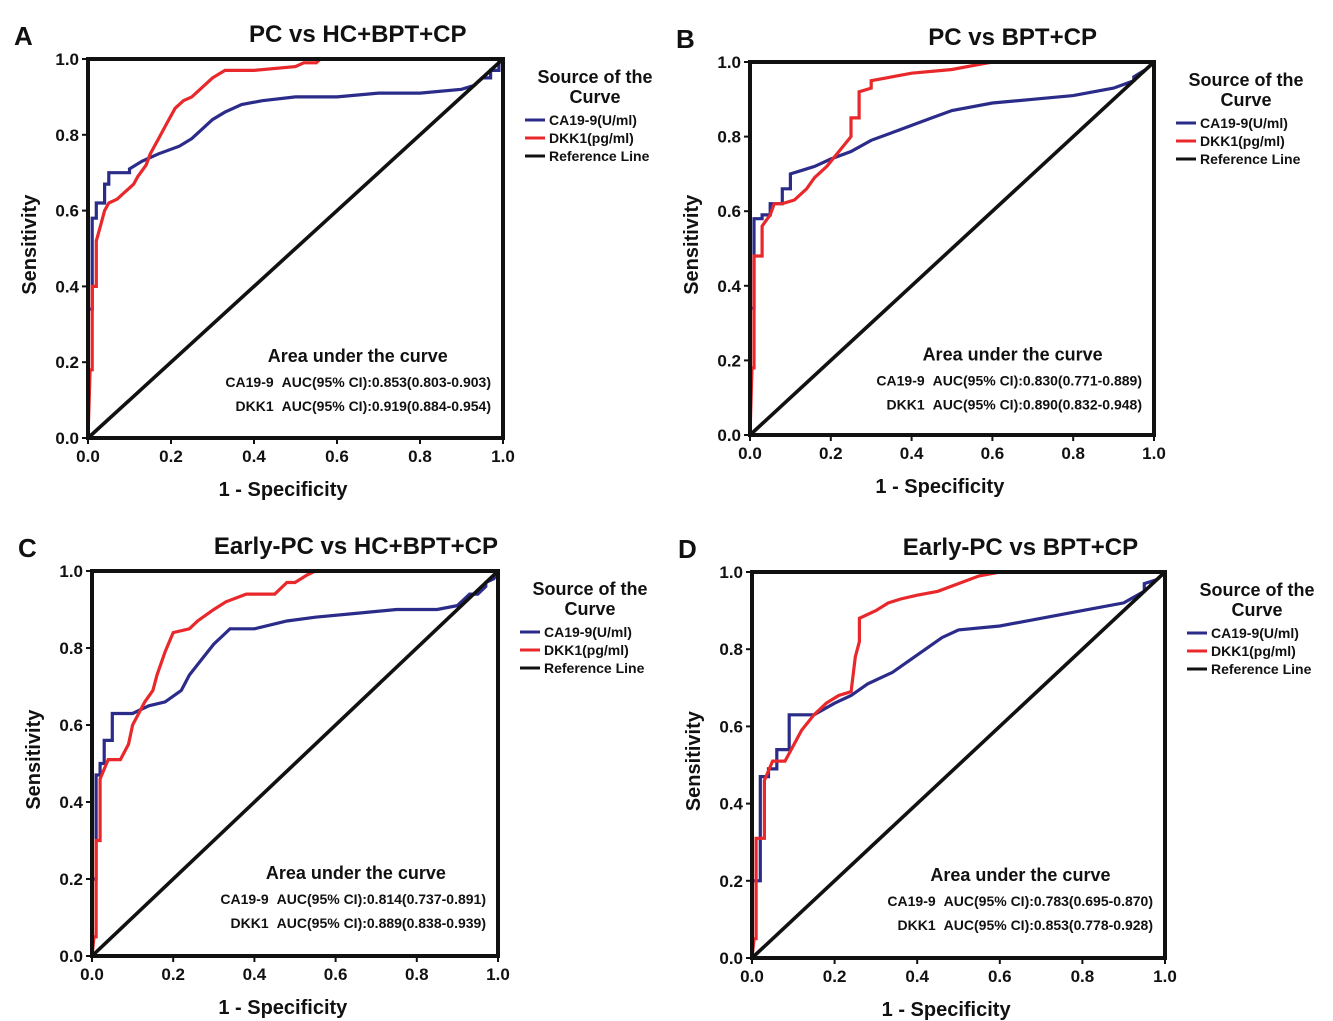 This screenshot has height=1021, width=1333. Describe the element at coordinates (1020, 547) in the screenshot. I see `chart-title: Early-PC vs BPT+CP` at that location.